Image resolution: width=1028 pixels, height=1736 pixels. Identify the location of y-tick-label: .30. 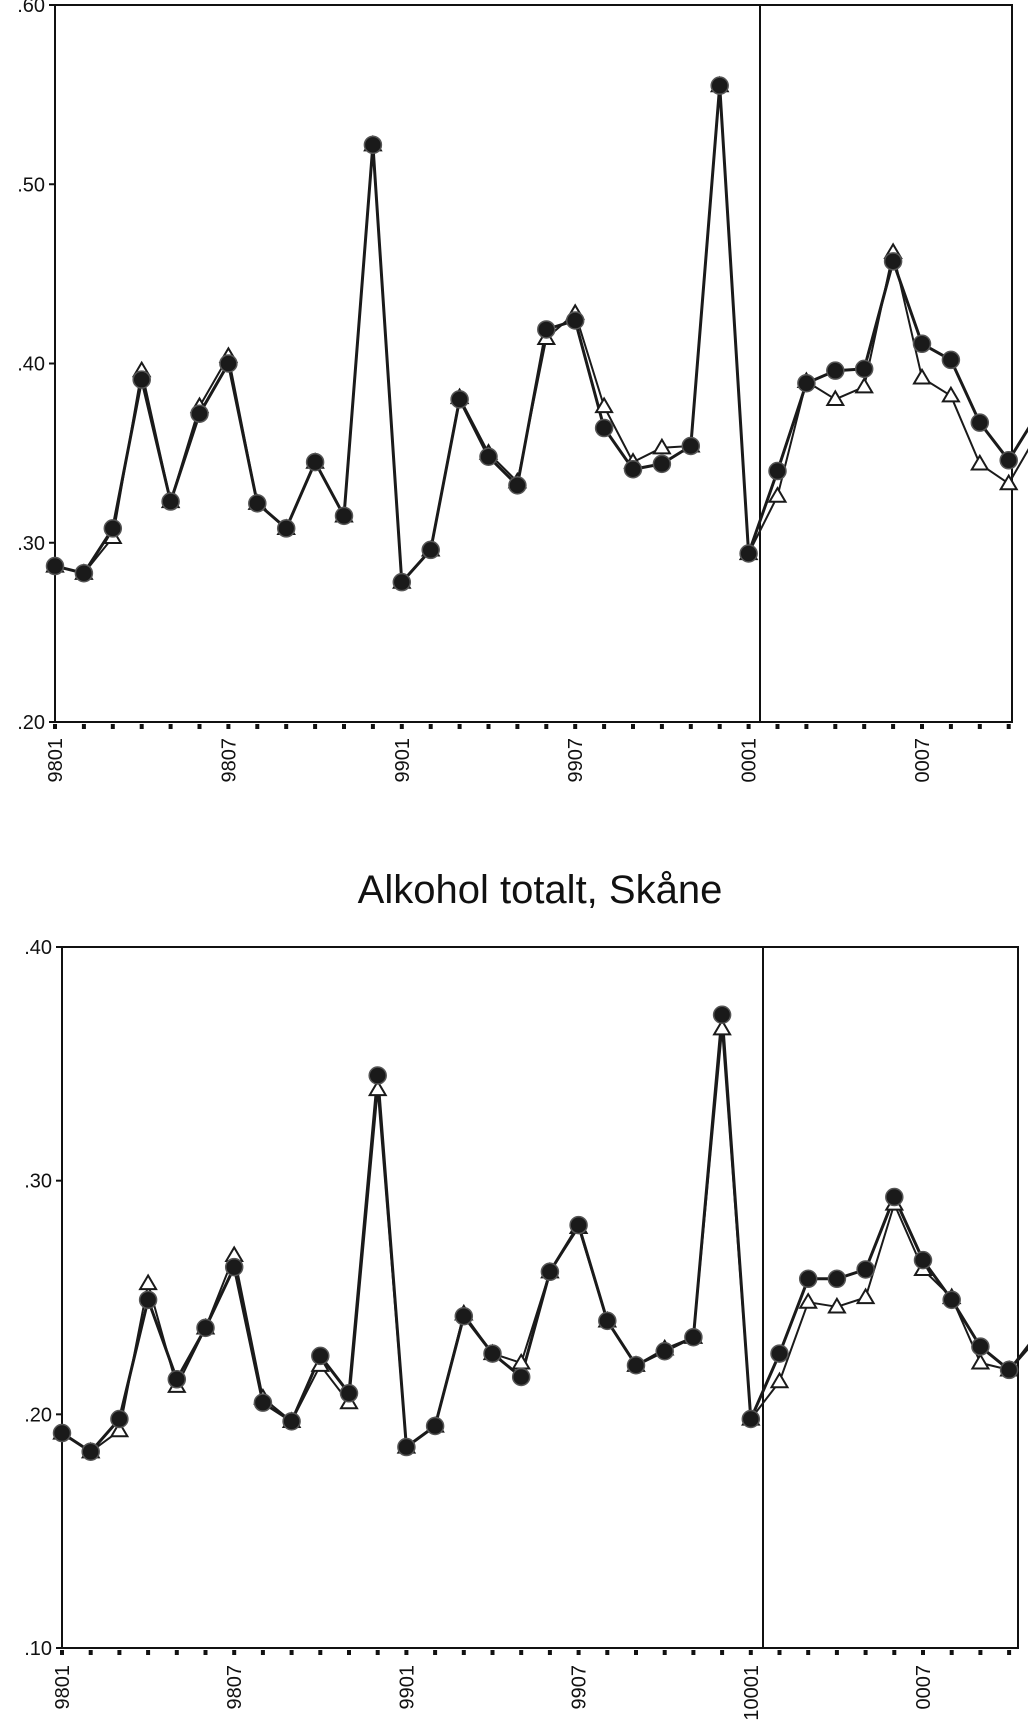
(31, 544).